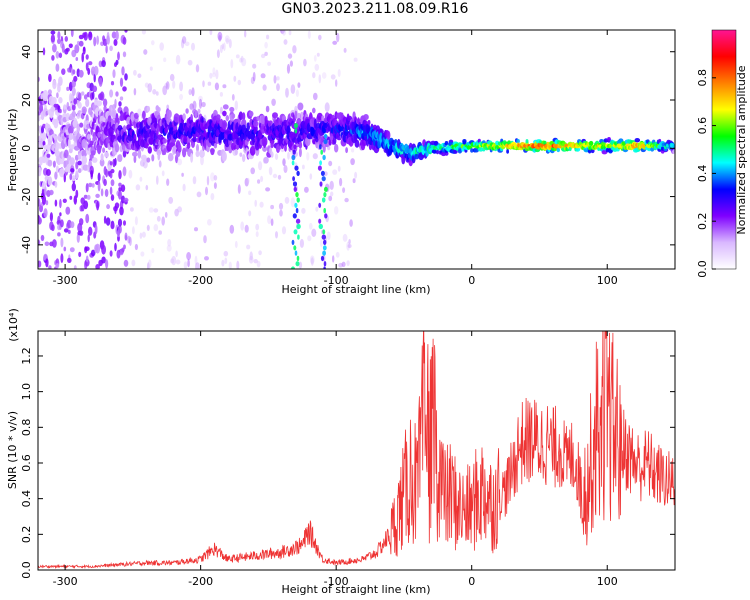  What do you see at coordinates (607, 280) in the screenshot?
I see `spectrogram-x-tick-label: 100` at bounding box center [607, 280].